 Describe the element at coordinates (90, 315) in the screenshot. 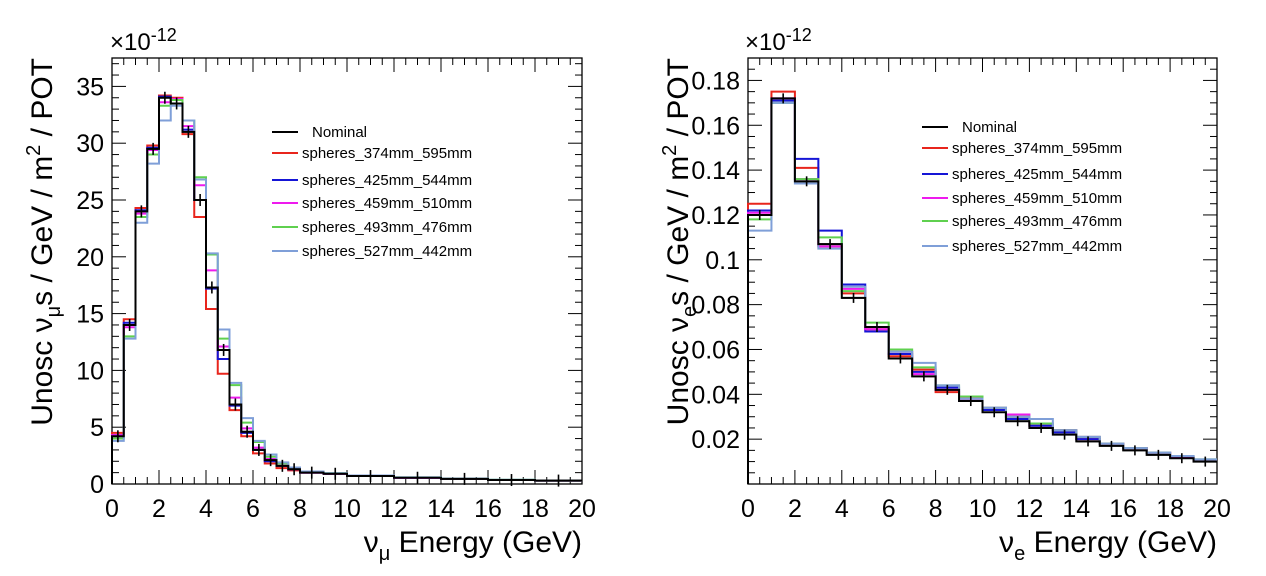

I see `y-tick-label: 15` at that location.